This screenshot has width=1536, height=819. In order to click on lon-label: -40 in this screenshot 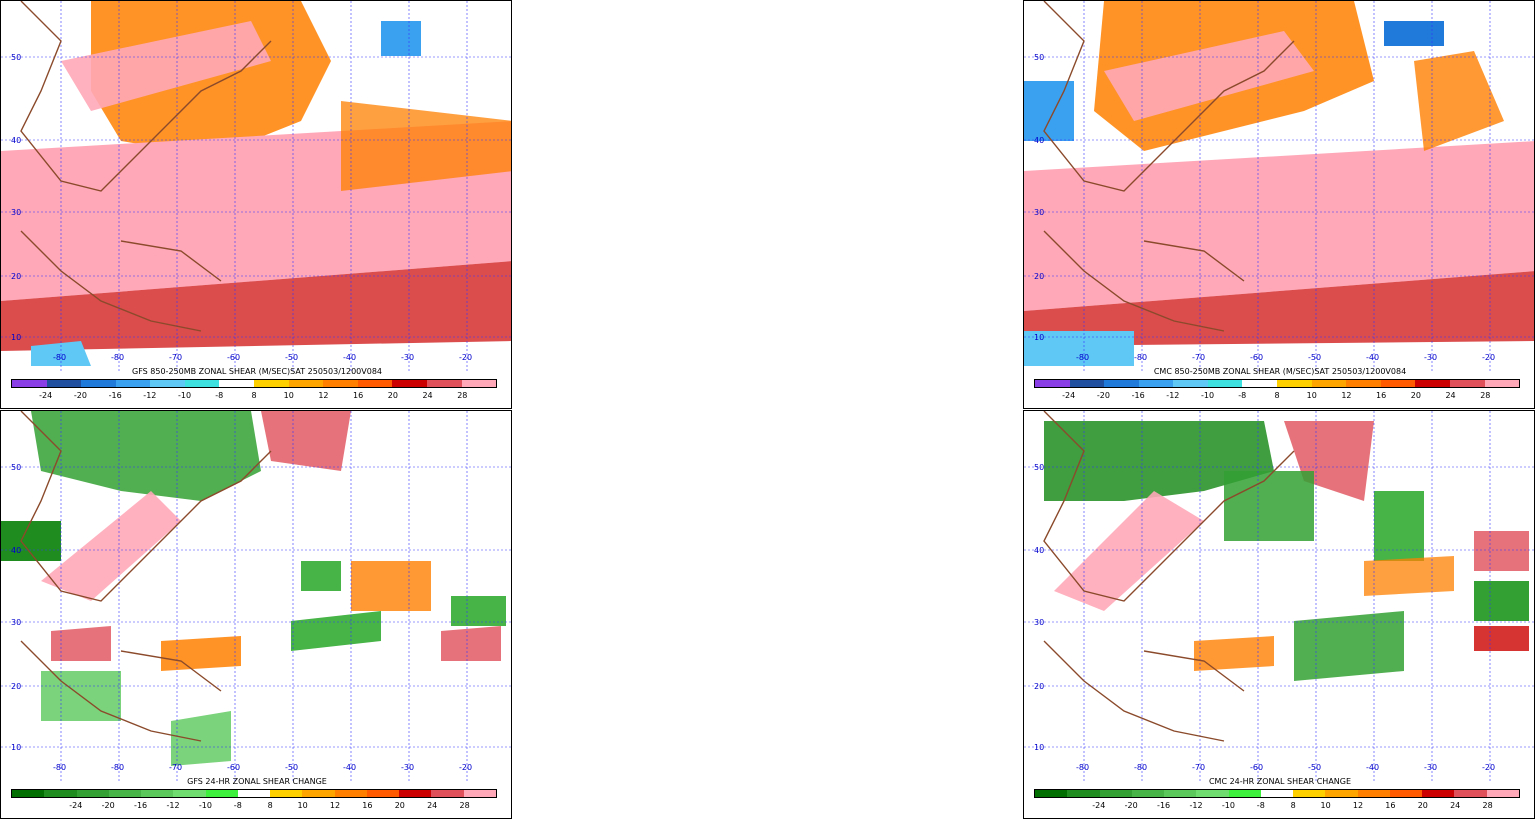, I will do `click(1373, 357)`.